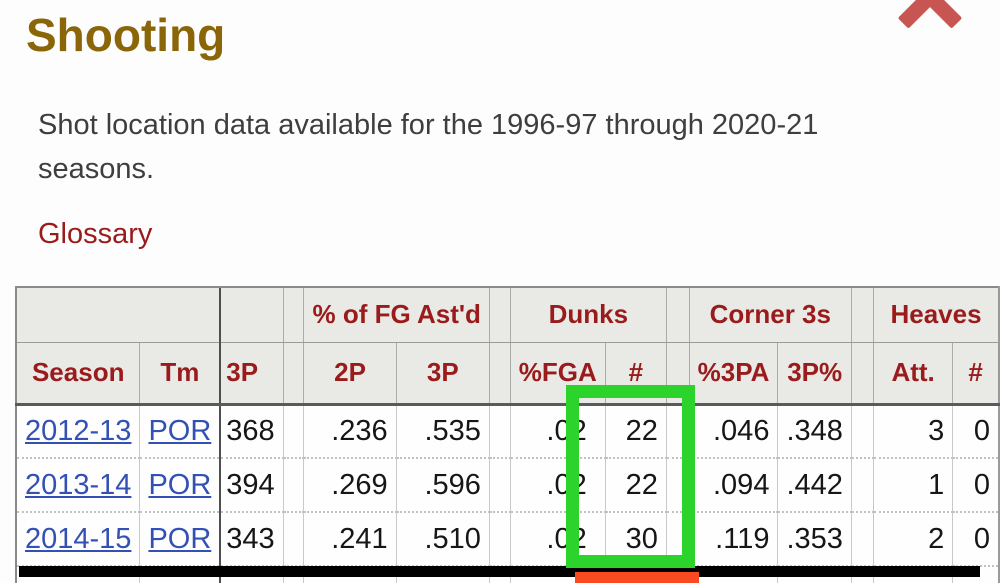 The width and height of the screenshot is (1000, 583). Describe the element at coordinates (637, 577) in the screenshot. I see `orange-highlight-box` at that location.